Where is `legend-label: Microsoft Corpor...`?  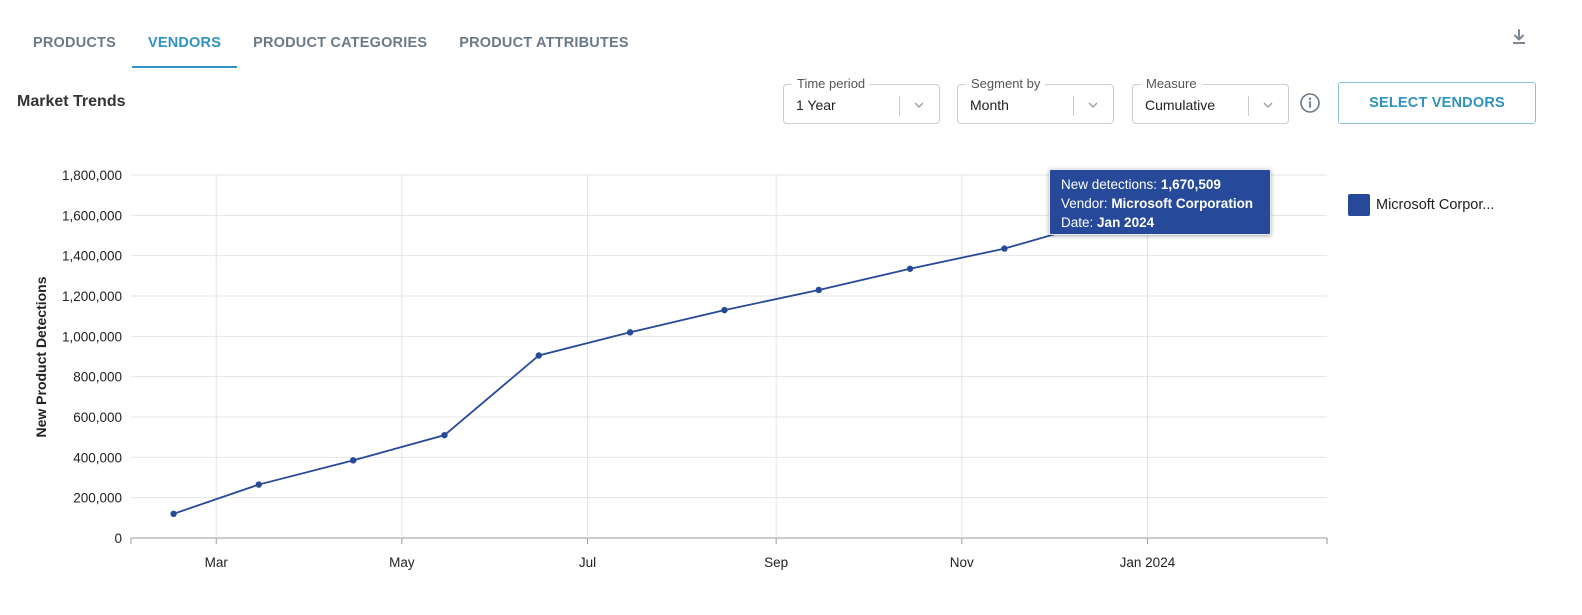 legend-label: Microsoft Corpor... is located at coordinates (1435, 205).